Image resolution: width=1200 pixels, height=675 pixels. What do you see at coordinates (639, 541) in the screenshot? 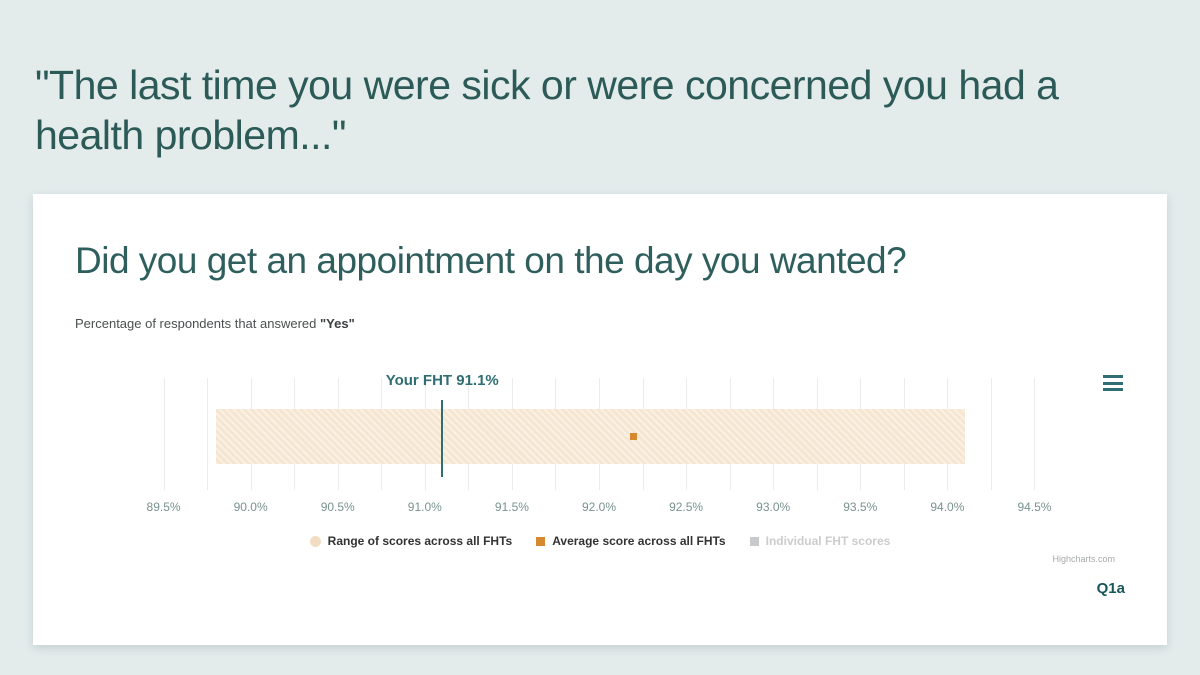
I see `legend-label: Average score across all FHTs` at bounding box center [639, 541].